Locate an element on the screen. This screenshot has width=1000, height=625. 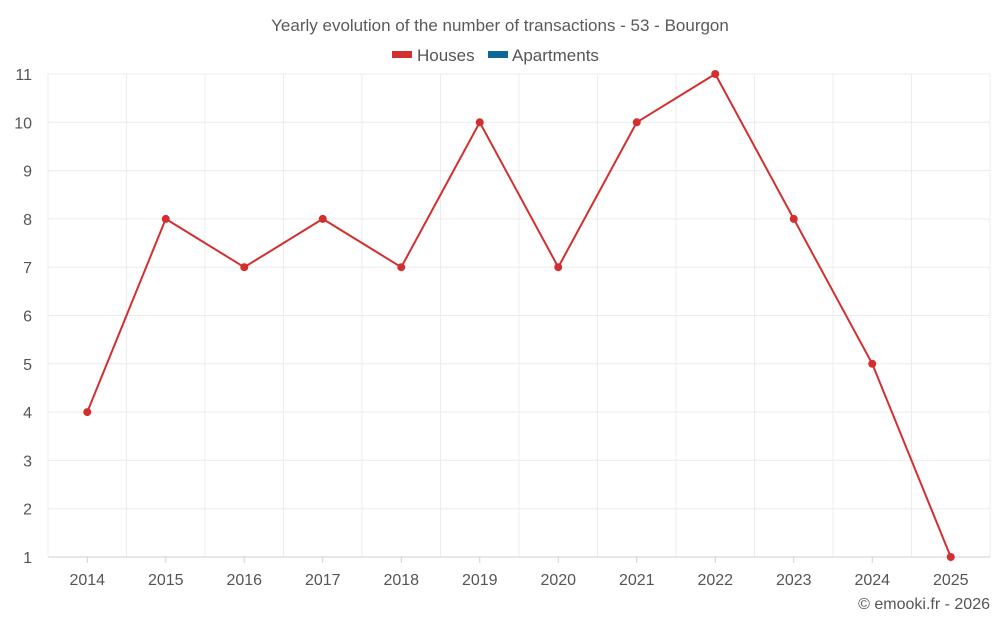
credit-text: © emooki.fr - 2026 is located at coordinates (924, 604).